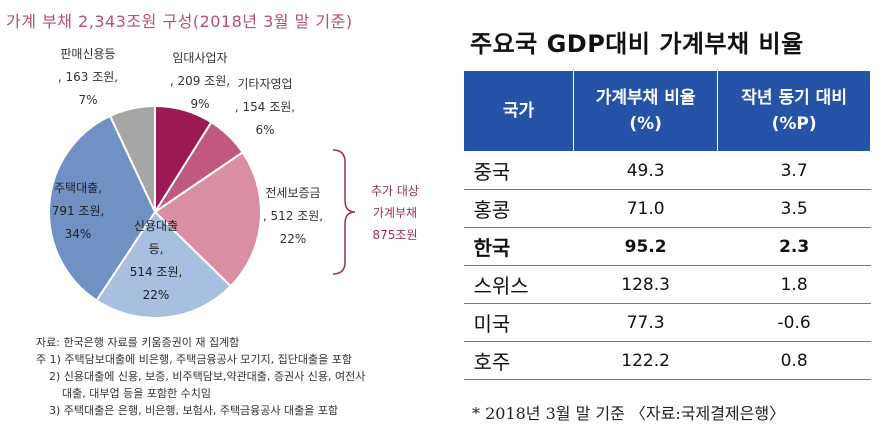  What do you see at coordinates (645, 208) in the screenshot?
I see `cell-ratio: 71.0` at bounding box center [645, 208].